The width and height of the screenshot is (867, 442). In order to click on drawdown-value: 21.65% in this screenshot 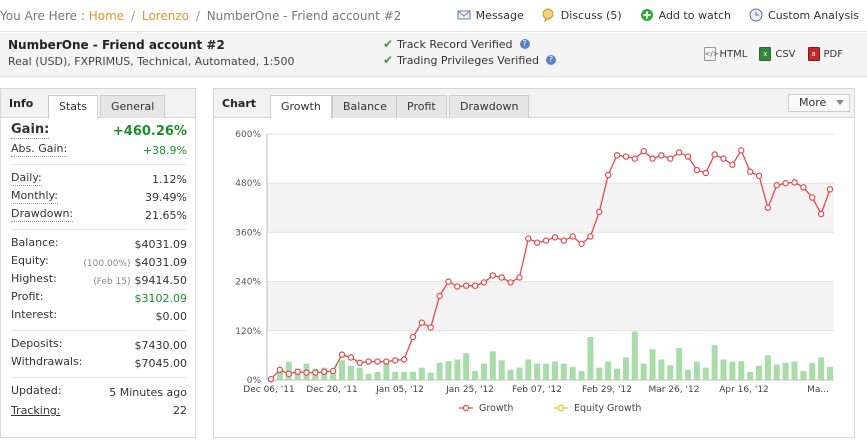, I will do `click(166, 215)`.